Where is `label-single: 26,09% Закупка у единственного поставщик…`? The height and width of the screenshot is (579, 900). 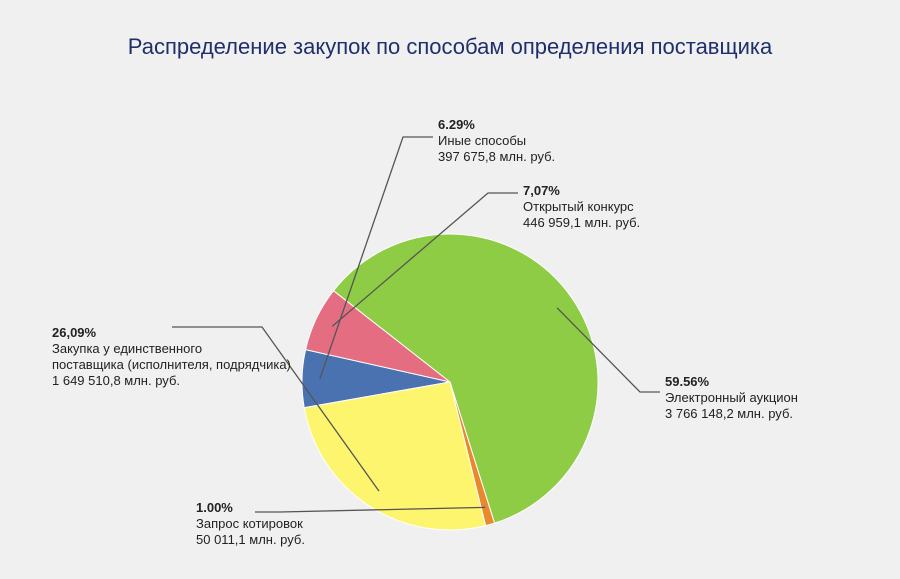
label-single: 26,09% Закупка у единственного поставщик… is located at coordinates (171, 357).